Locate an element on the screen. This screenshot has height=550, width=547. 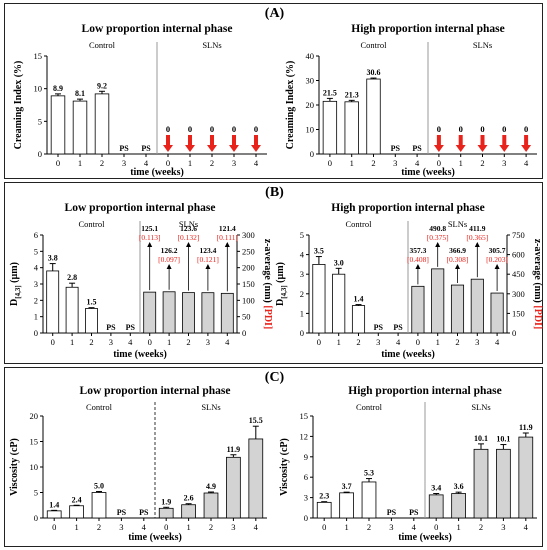
bar-label: 305.7 is located at coordinates (497, 250).